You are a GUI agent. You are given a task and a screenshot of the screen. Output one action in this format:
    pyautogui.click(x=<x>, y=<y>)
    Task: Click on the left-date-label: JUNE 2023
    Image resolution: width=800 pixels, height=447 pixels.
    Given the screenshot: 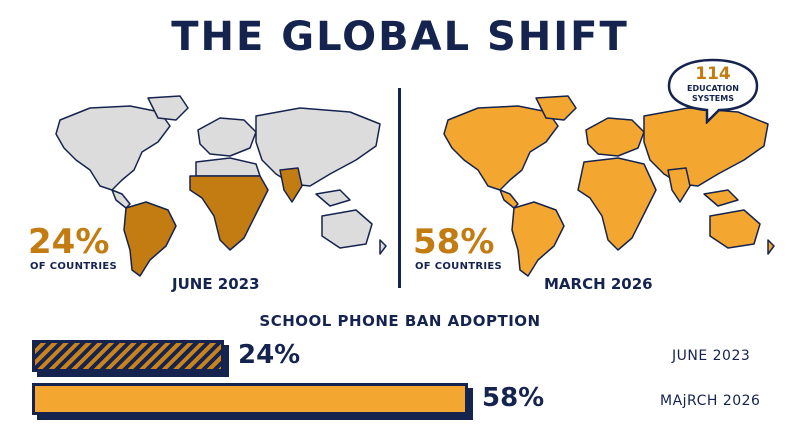 What is the action you would take?
    pyautogui.click(x=216, y=284)
    